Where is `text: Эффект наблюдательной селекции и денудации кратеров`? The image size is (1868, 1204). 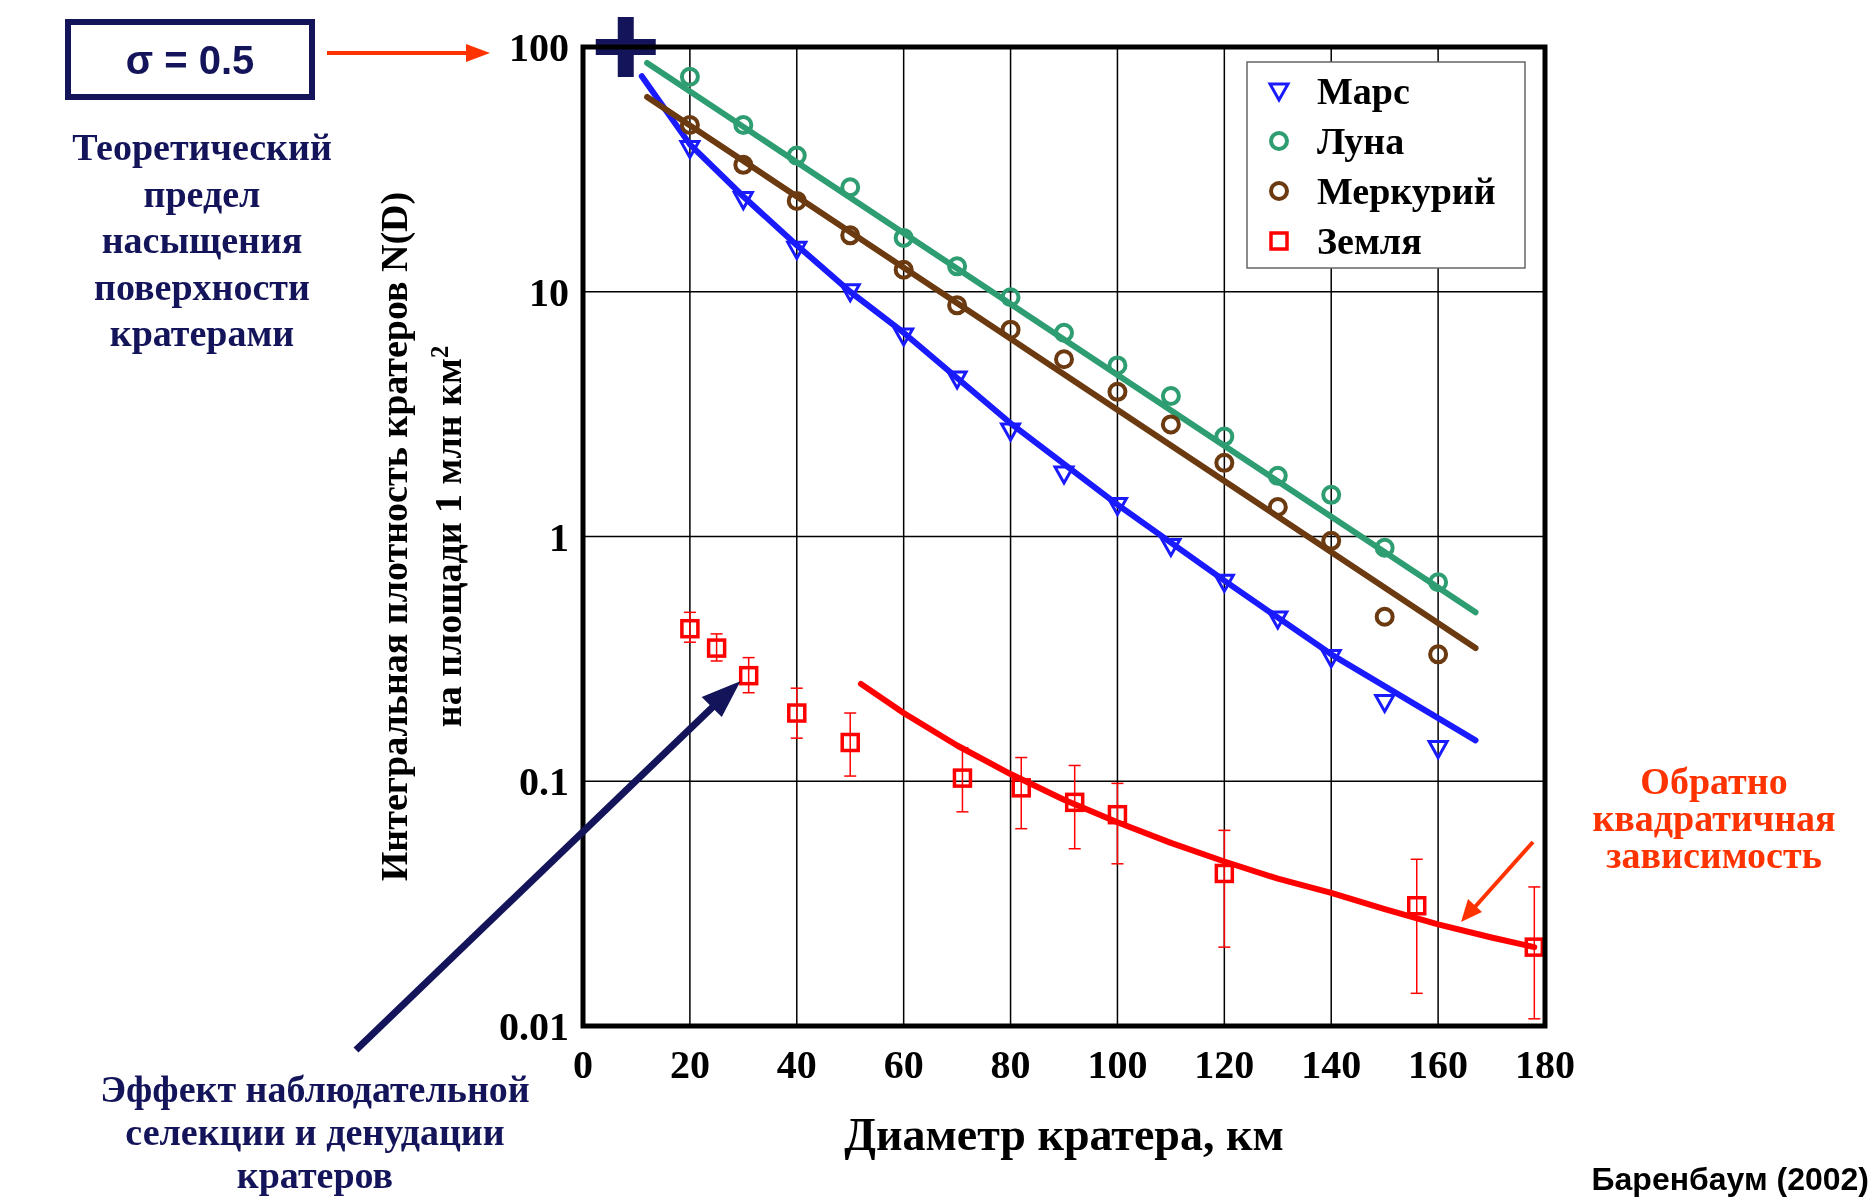 text: Эффект наблюдательной селекции и денудации кратеров is located at coordinates (315, 1132).